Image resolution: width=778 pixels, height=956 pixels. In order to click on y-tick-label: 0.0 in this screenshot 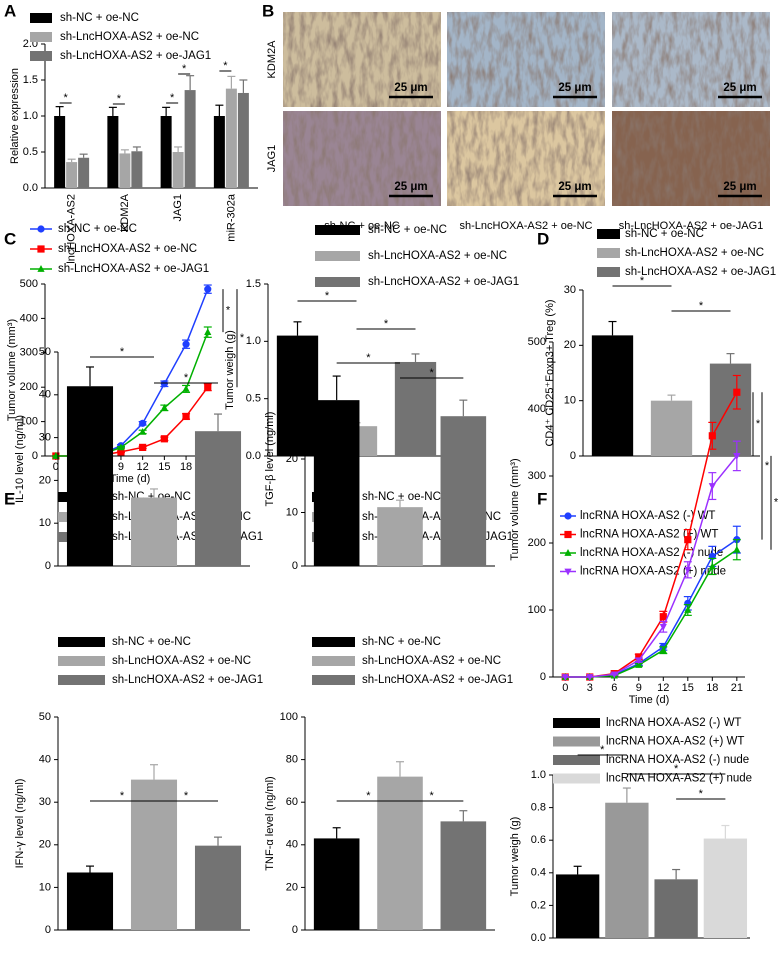, I will do `click(30, 188)`.